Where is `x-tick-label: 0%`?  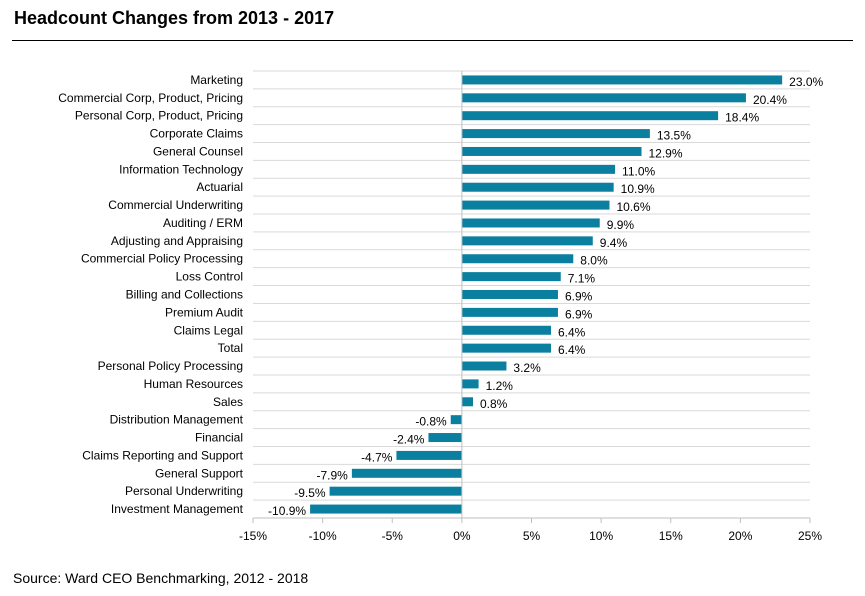
x-tick-label: 0% is located at coordinates (462, 536).